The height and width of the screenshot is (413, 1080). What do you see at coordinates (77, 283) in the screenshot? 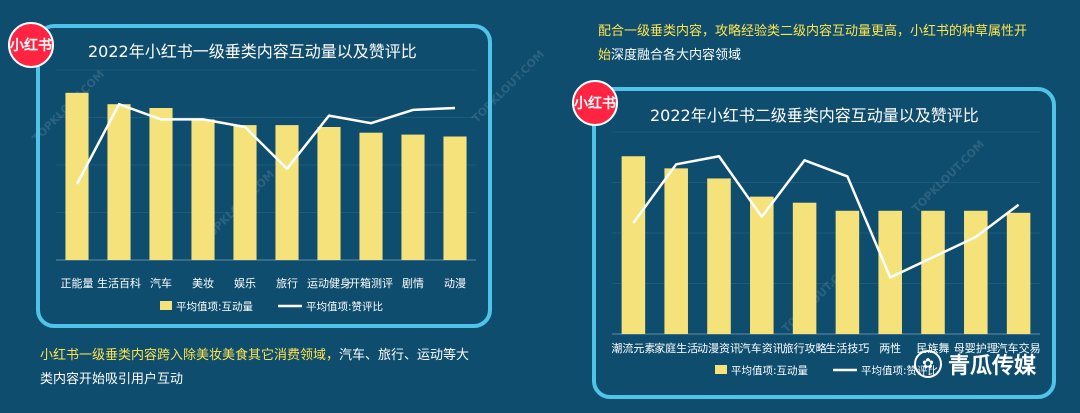
I see `x-tick-label: 正能量` at bounding box center [77, 283].